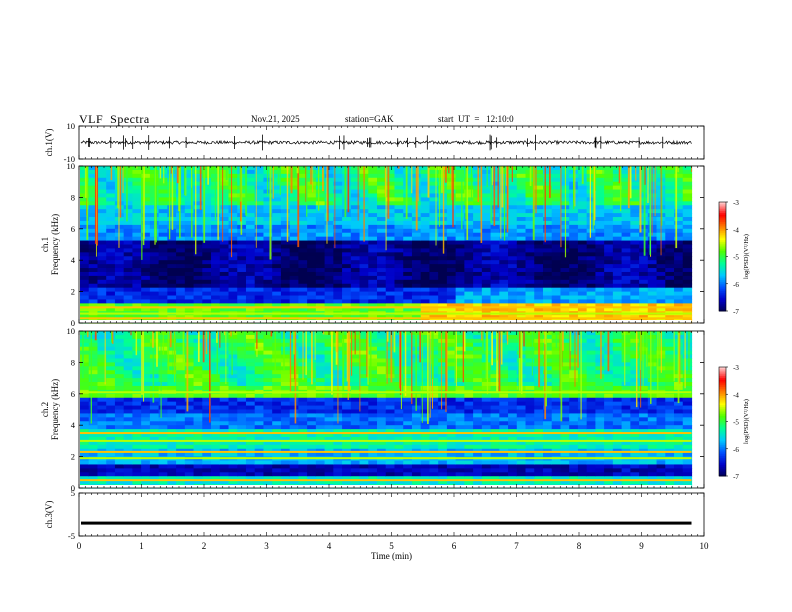 The width and height of the screenshot is (792, 612). What do you see at coordinates (275, 119) in the screenshot?
I see `date-label: Nov.21, 2025` at bounding box center [275, 119].